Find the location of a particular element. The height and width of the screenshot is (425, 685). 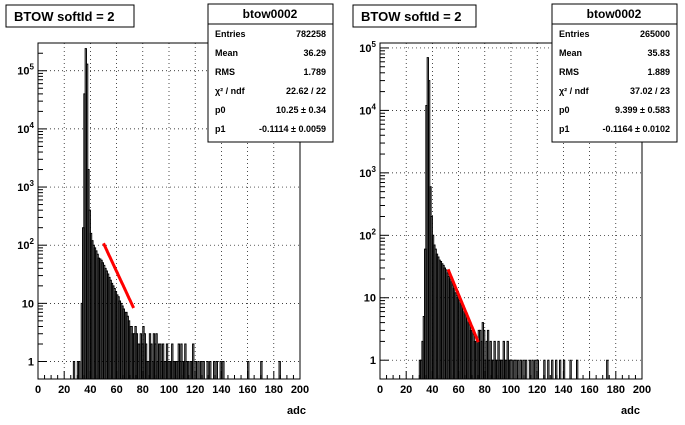

right-stats-chi2-value: 37.02 / 23 is located at coordinates (650, 91).